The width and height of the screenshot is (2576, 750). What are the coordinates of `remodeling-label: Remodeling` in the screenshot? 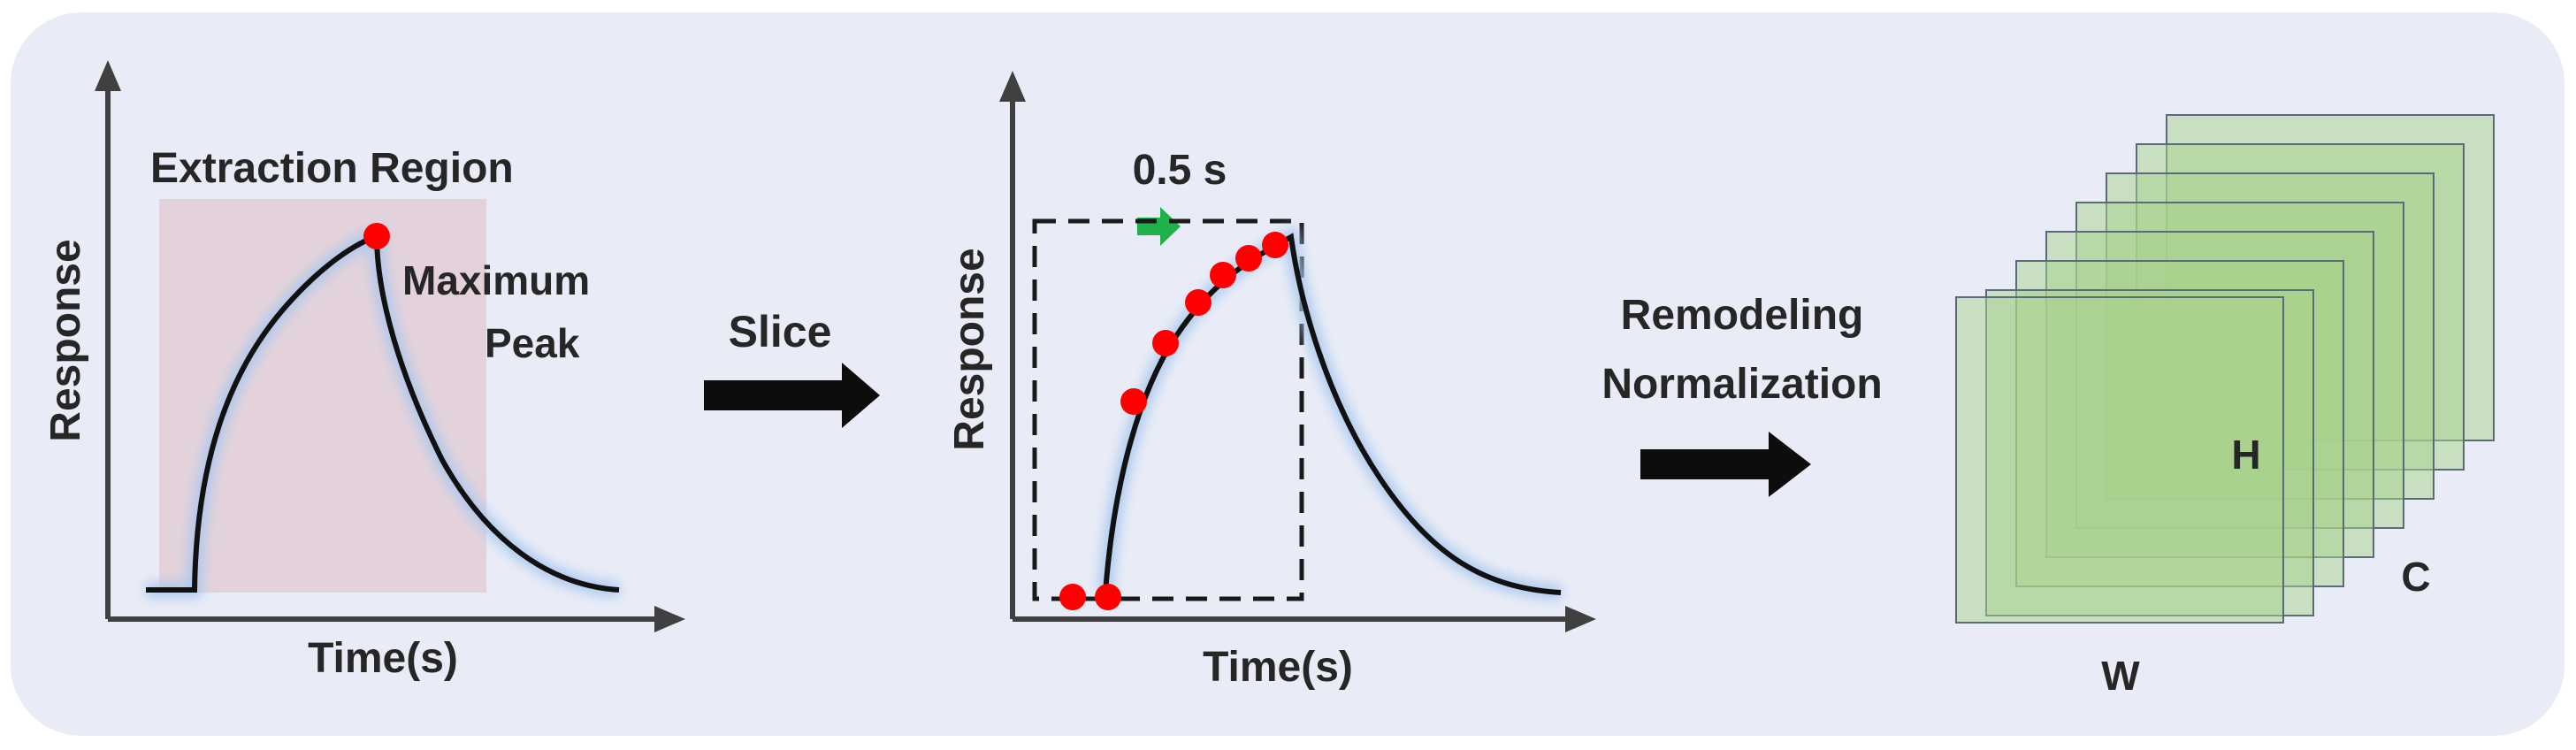 It's located at (1742, 316).